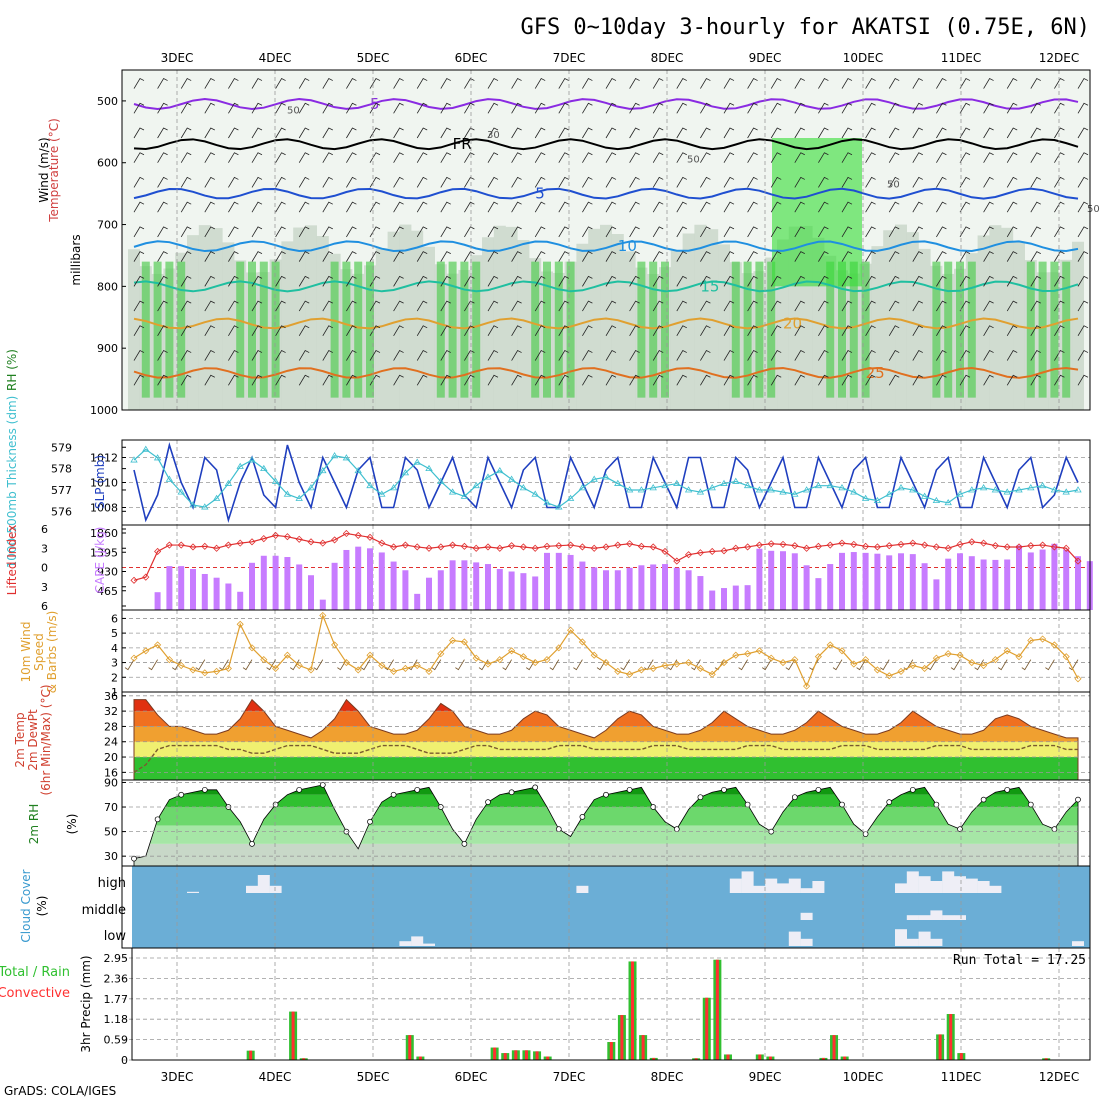 The height and width of the screenshot is (1100, 1100). What do you see at coordinates (12, 560) in the screenshot?
I see `lifted-label-line: Lifted Index` at bounding box center [12, 560].